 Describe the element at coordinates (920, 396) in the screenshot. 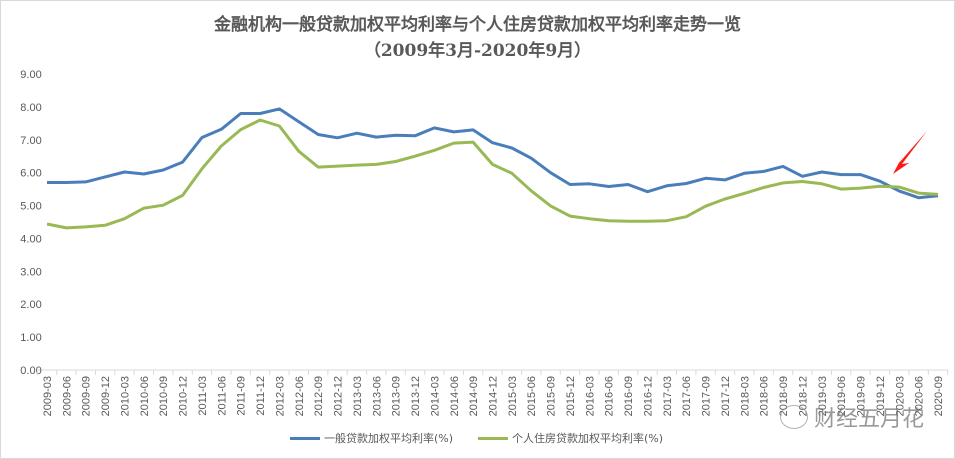

I see `x-tick-label: 2020-06` at that location.